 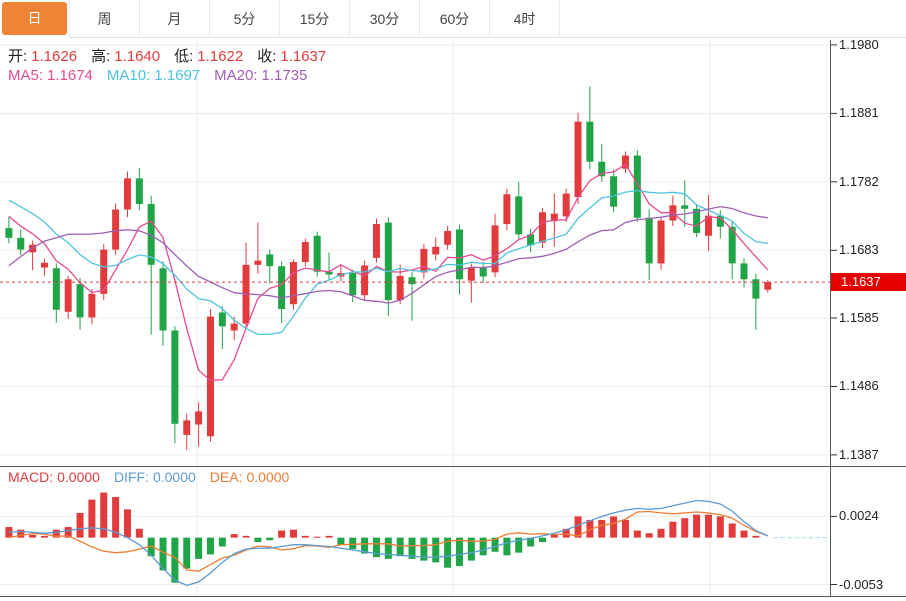 What do you see at coordinates (101, 56) in the screenshot?
I see `high-label: 高:` at bounding box center [101, 56].